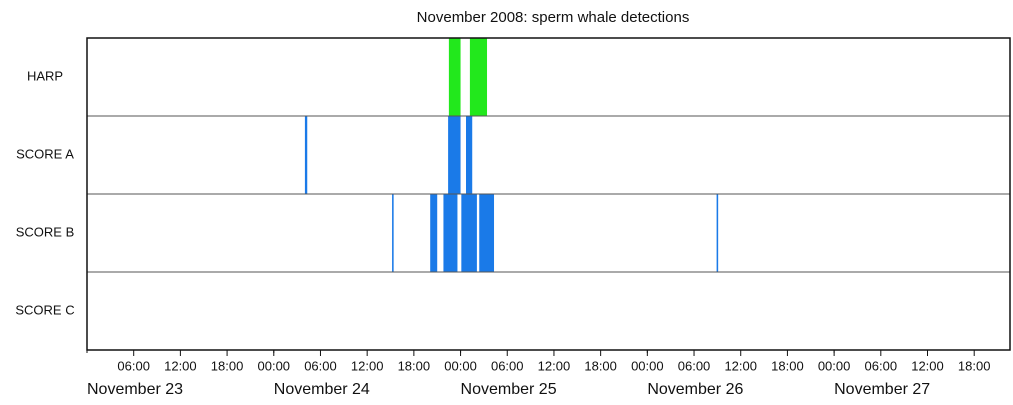 This screenshot has width=1013, height=405. Describe the element at coordinates (135, 389) in the screenshot. I see `day-label: November 23` at that location.